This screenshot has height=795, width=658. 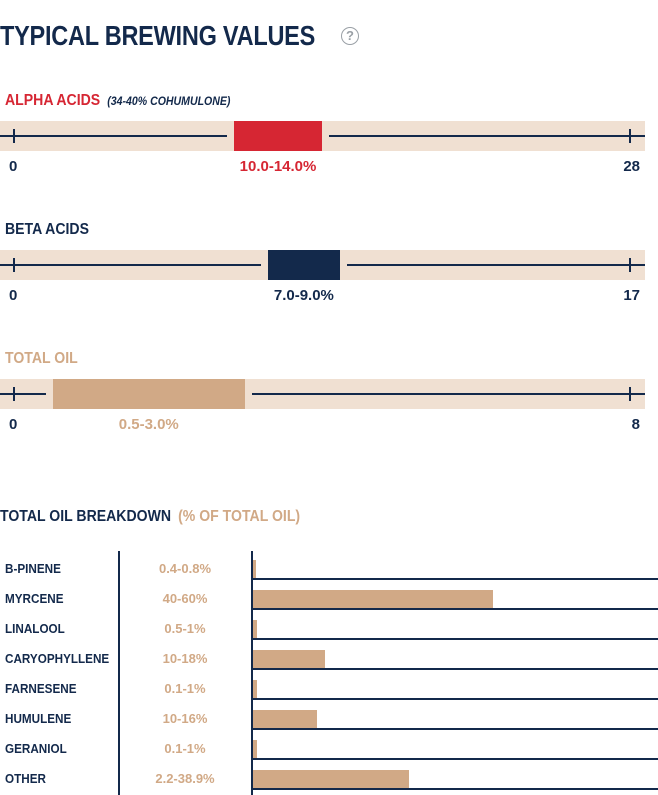 I want to click on alpha-acids-track, so click(x=322, y=136).